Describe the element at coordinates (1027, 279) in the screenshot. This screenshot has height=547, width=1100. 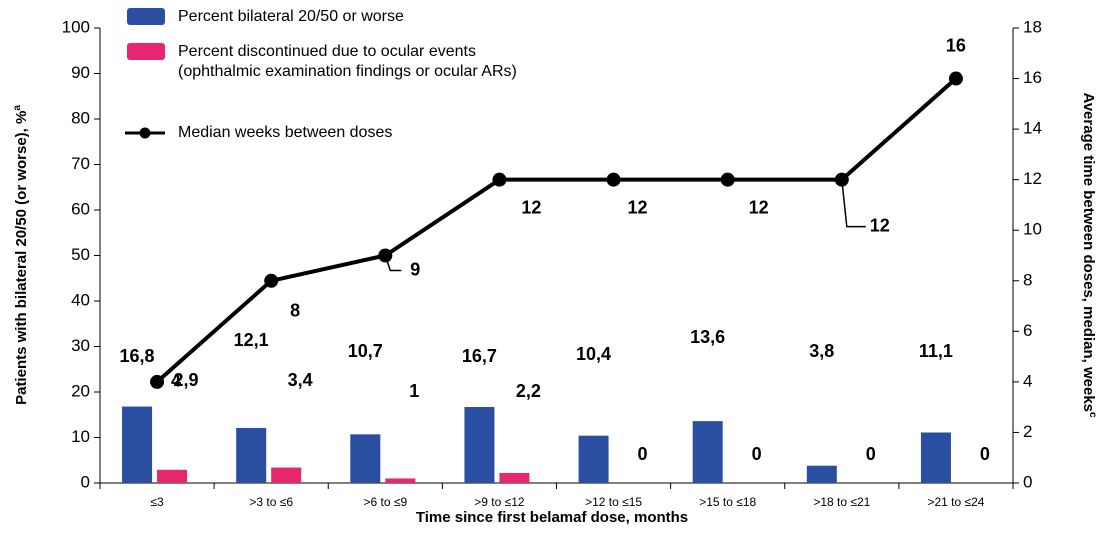
I see `y2-tick-label: 8` at that location.